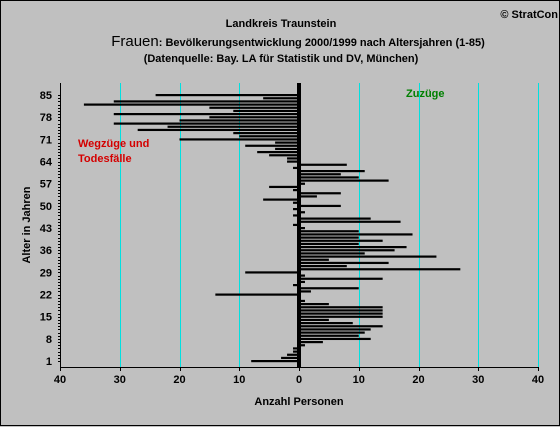 This screenshot has height=427, width=560. I want to click on annotation-right: Zuzüge, so click(425, 94).